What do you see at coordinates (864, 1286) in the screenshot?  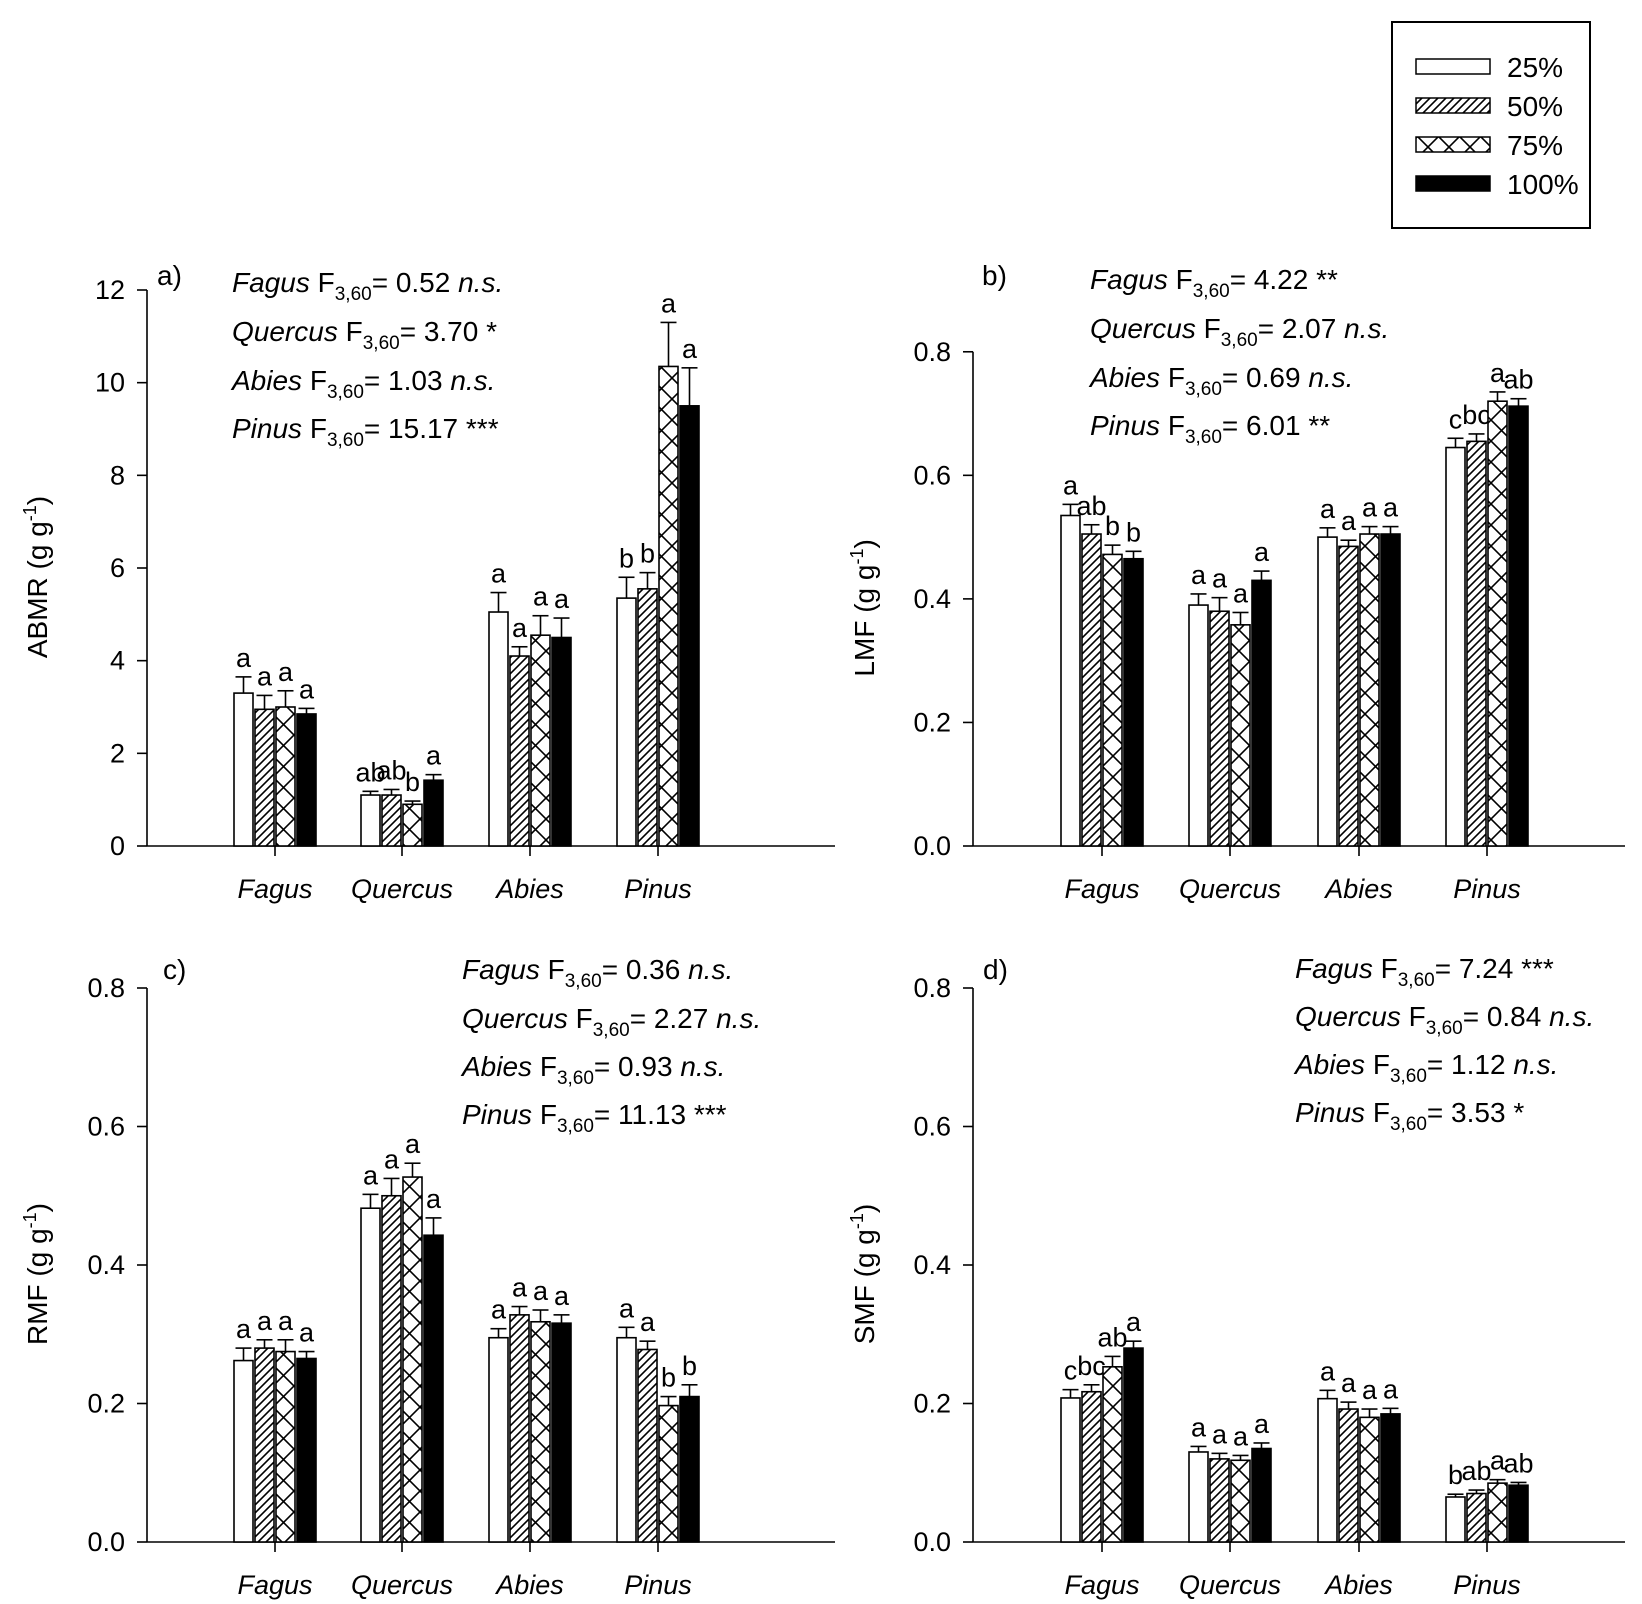 I see `y-axis-title-text: SMF (g g` at bounding box center [864, 1286].